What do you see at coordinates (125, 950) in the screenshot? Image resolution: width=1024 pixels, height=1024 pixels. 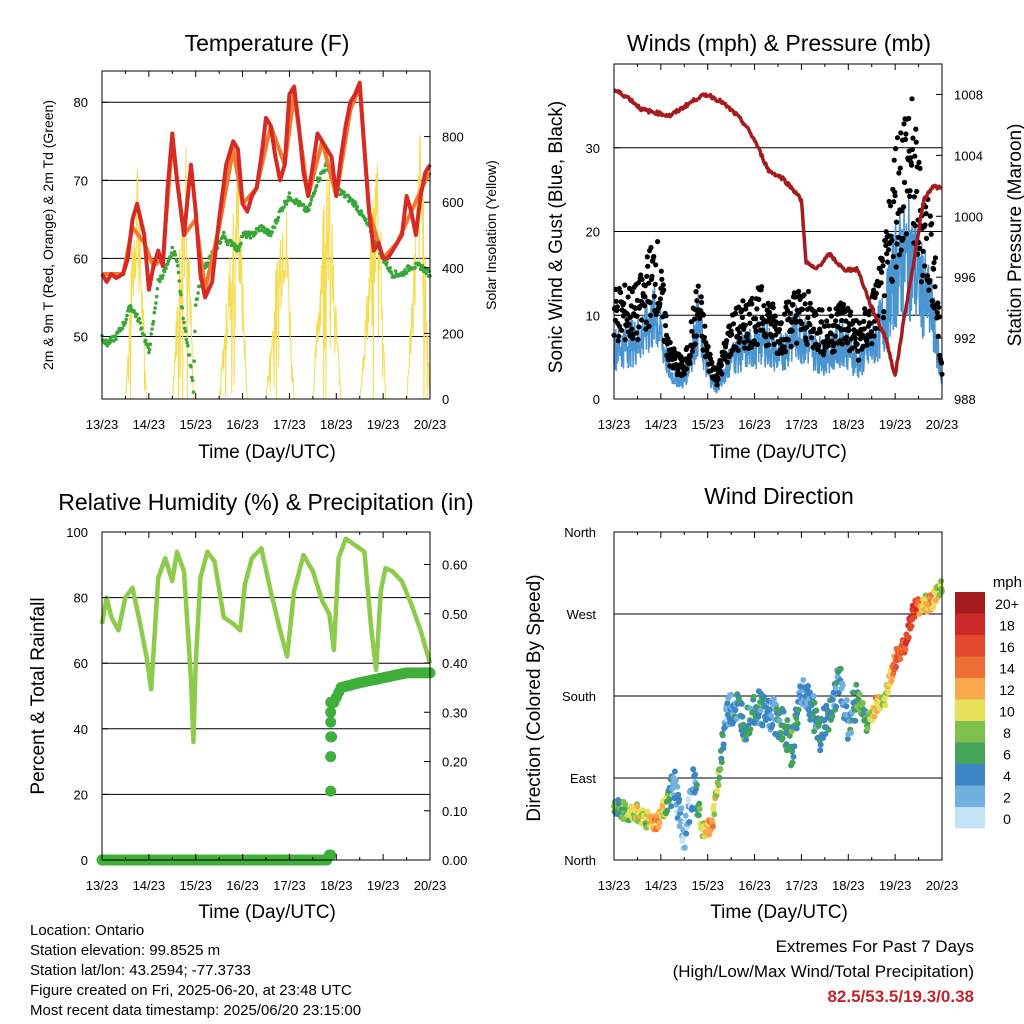 I see `elevation-text: Station elevation: 99.8525 m` at bounding box center [125, 950].